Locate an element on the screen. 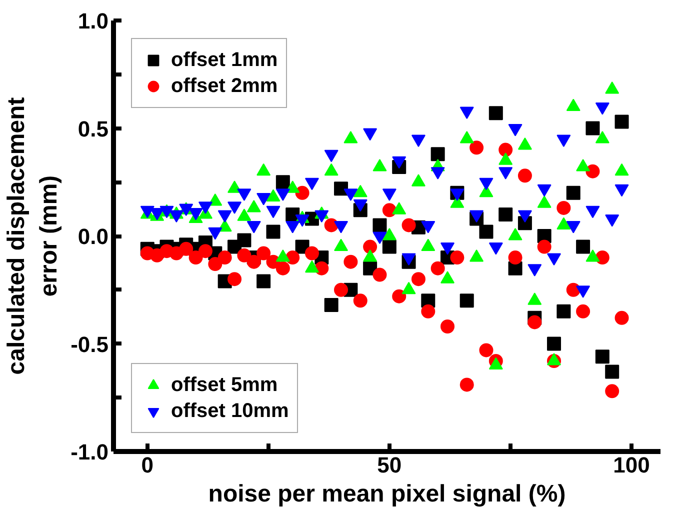 The image size is (680, 510). x-tick-label: 100 is located at coordinates (631, 465).